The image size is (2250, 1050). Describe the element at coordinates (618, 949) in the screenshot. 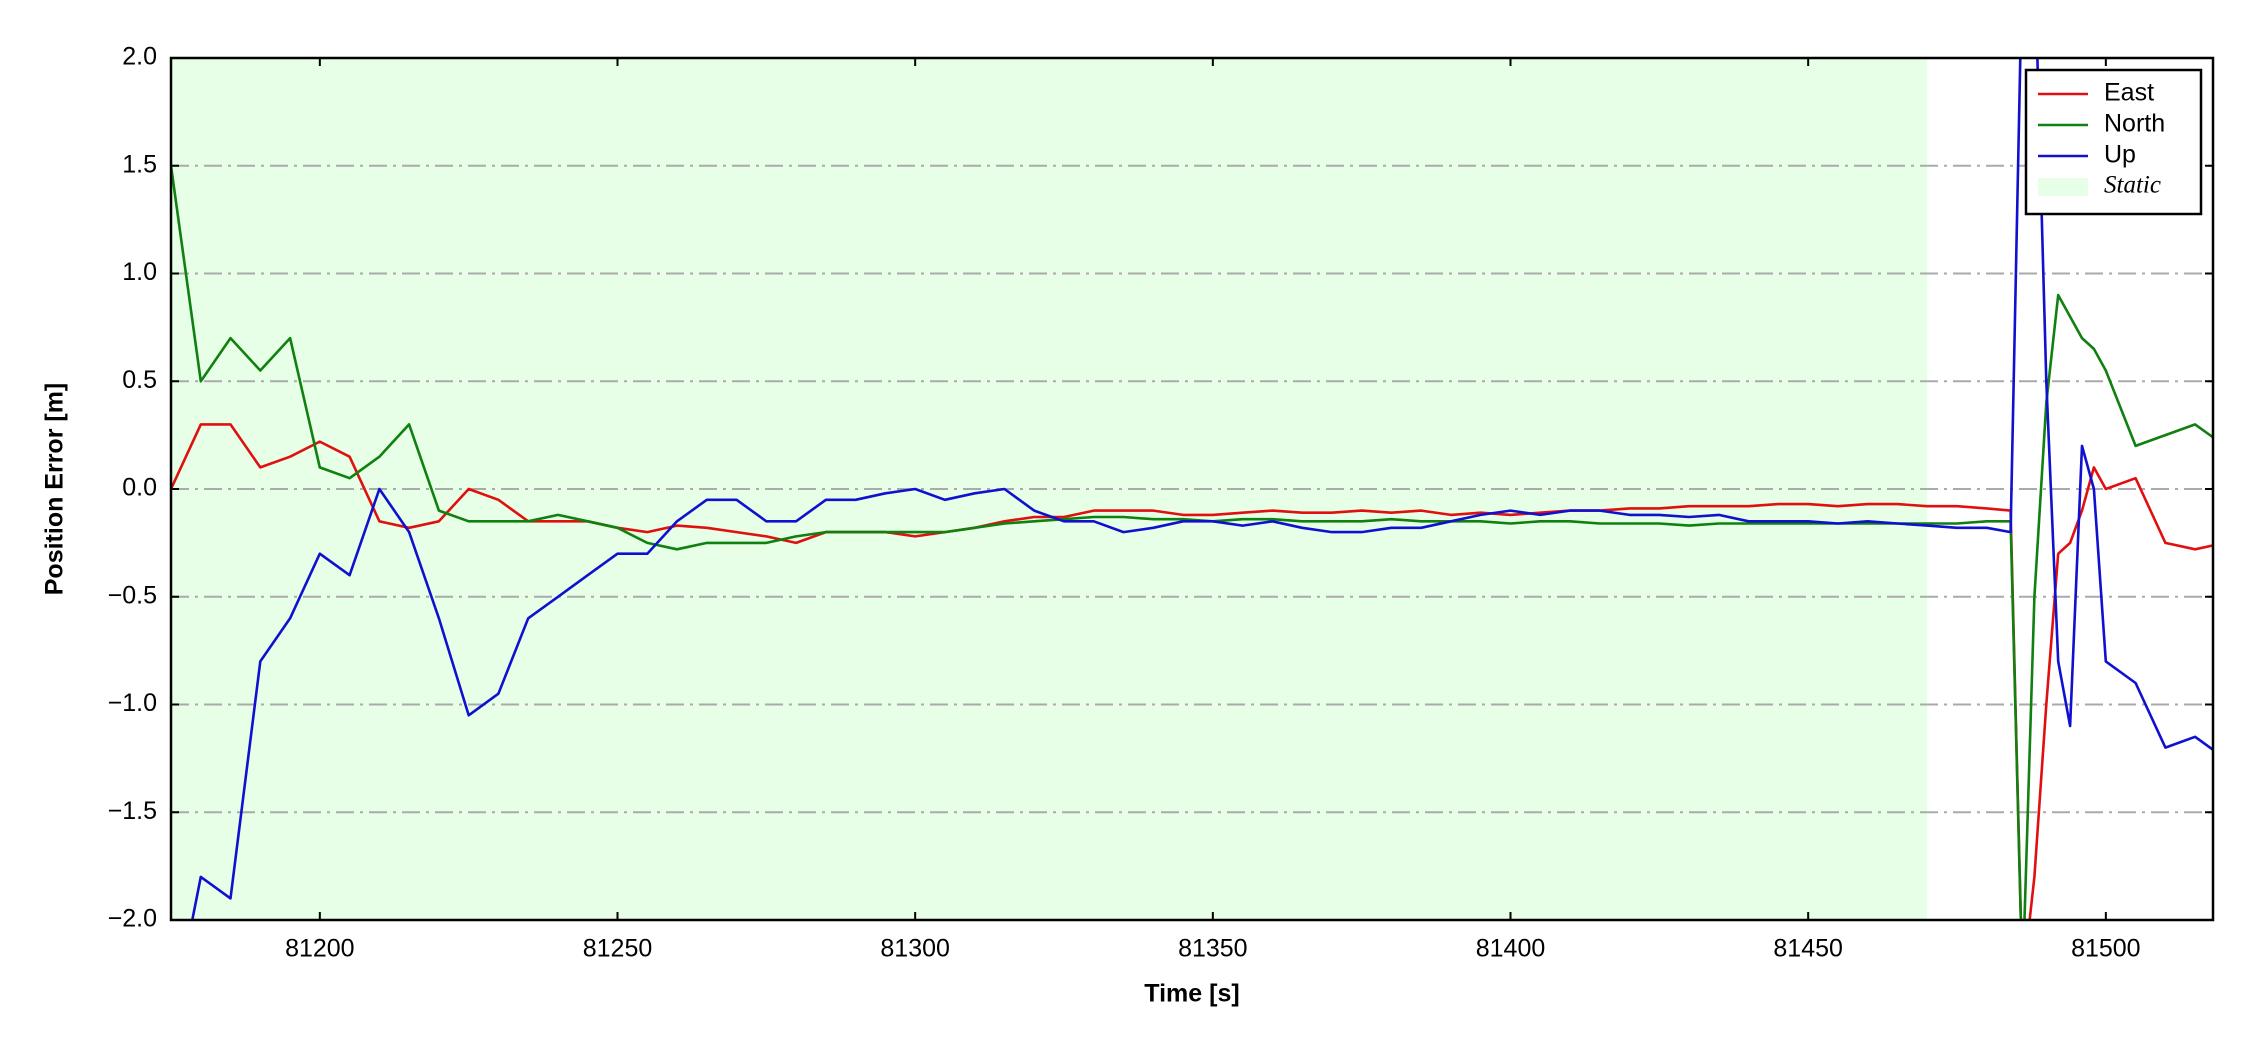

I see `x-tick-label: 81250` at that location.